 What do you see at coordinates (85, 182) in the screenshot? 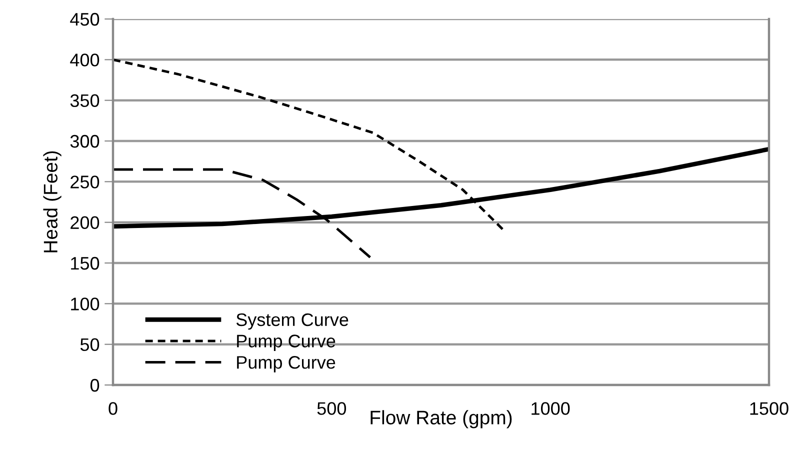
I see `y-tick-label: 250` at bounding box center [85, 182].